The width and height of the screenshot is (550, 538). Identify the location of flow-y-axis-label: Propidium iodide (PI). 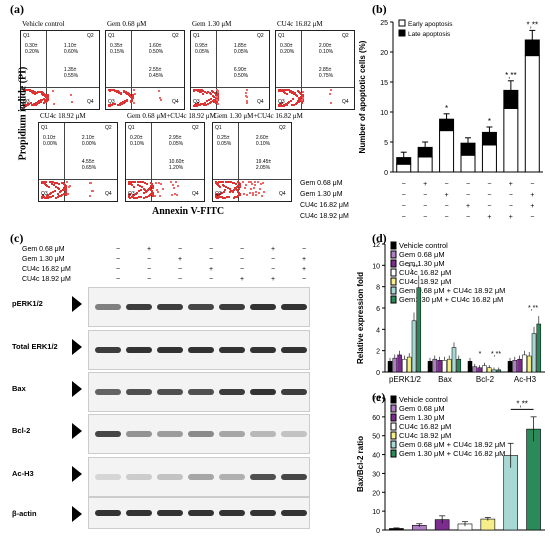
(23, 113).